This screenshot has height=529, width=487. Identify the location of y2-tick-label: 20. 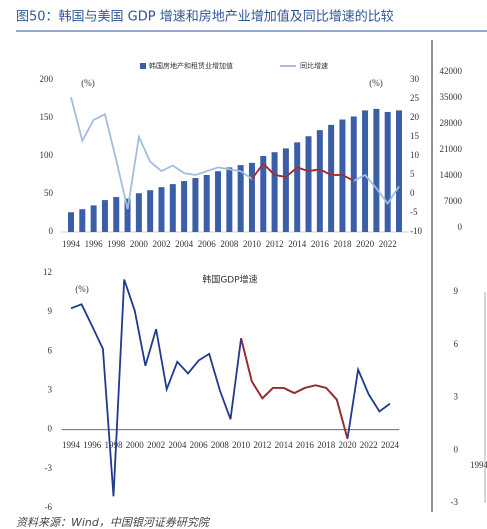
(415, 117).